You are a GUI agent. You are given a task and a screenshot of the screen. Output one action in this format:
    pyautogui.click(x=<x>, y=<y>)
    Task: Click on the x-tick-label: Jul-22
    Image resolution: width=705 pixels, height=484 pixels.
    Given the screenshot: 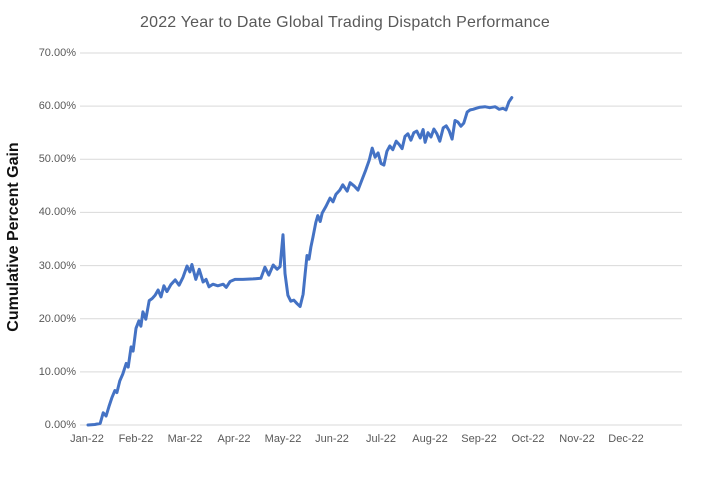 What is the action you would take?
    pyautogui.click(x=381, y=439)
    